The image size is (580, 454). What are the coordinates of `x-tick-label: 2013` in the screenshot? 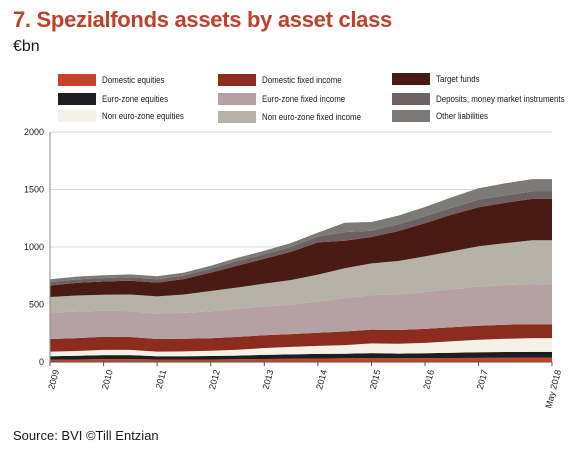 It's located at (268, 380).